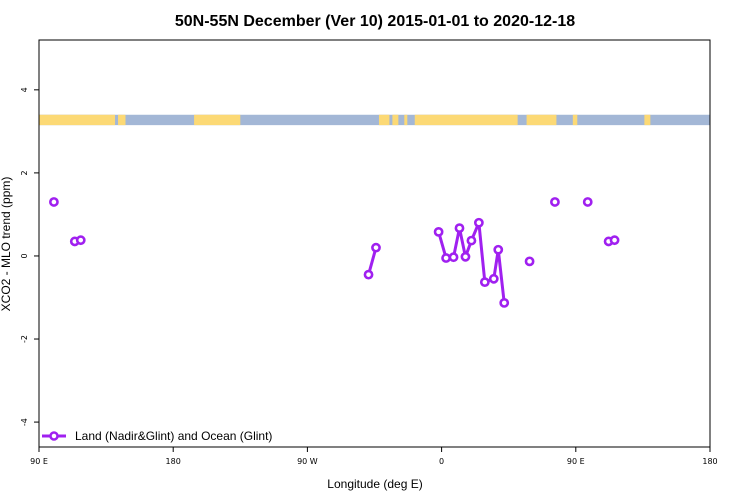  I want to click on land-ocean-strip, so click(374, 120).